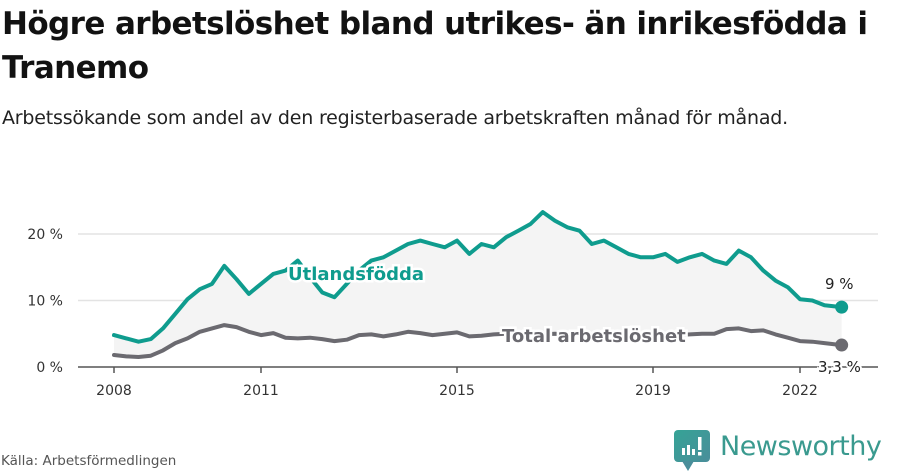 The width and height of the screenshot is (900, 474). What do you see at coordinates (653, 391) in the screenshot?
I see `x-tick-label: 2019` at bounding box center [653, 391].